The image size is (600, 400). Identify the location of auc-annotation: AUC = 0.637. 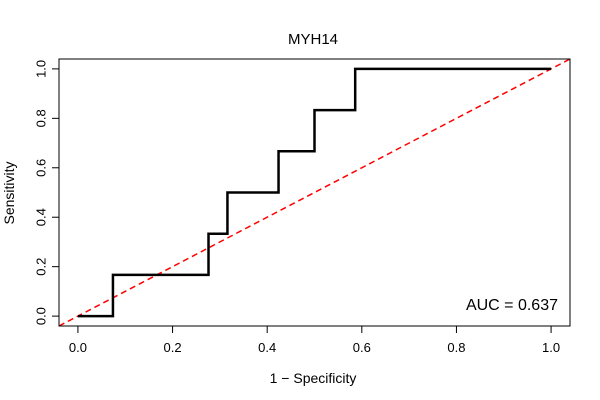
(512, 305).